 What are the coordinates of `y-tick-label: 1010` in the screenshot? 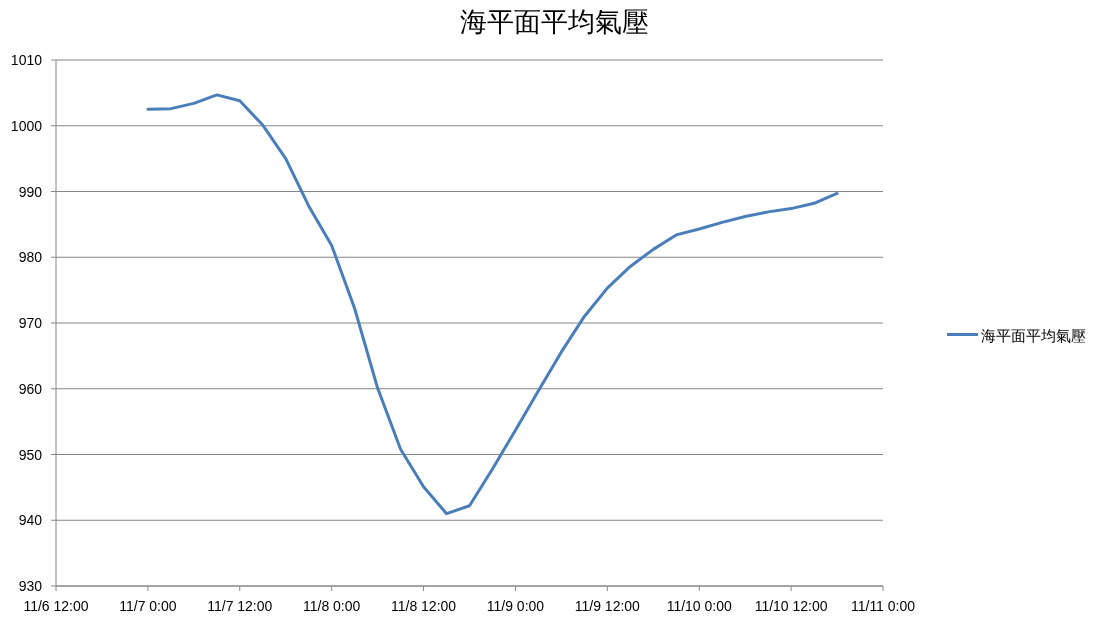 It's located at (26, 60).